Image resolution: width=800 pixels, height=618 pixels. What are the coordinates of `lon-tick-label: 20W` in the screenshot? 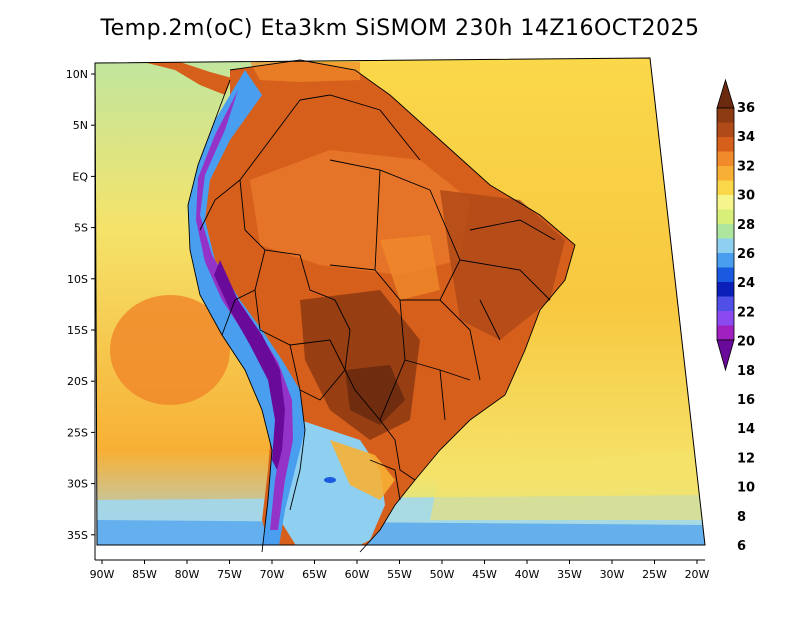 It's located at (697, 574).